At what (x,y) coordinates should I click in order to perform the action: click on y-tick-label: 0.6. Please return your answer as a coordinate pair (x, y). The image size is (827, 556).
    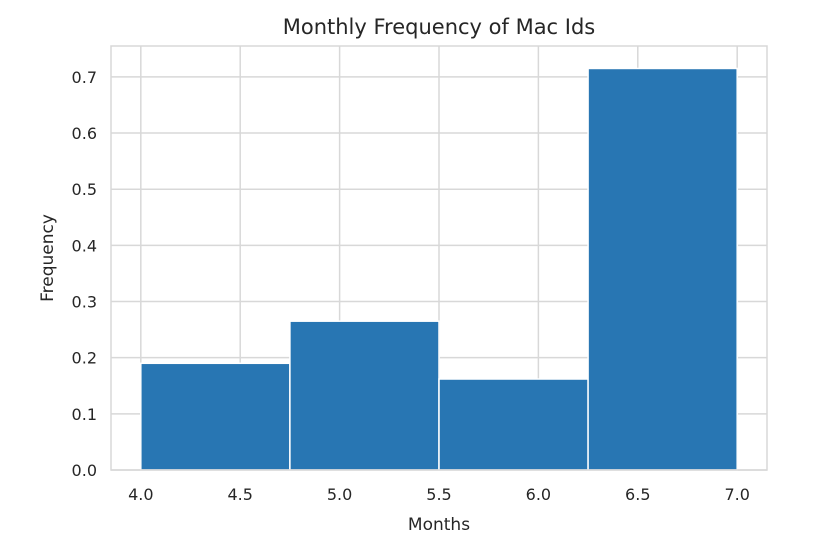
    Looking at the image, I should click on (84, 133).